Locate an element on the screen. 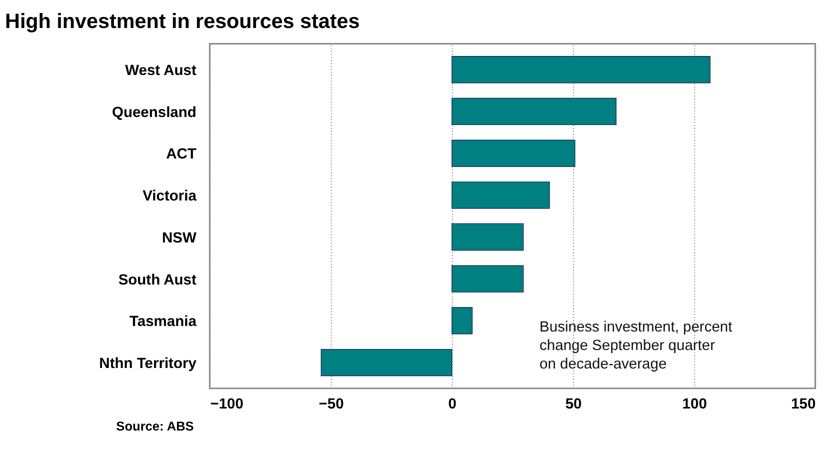  y-tick-label: ACT is located at coordinates (181, 154).